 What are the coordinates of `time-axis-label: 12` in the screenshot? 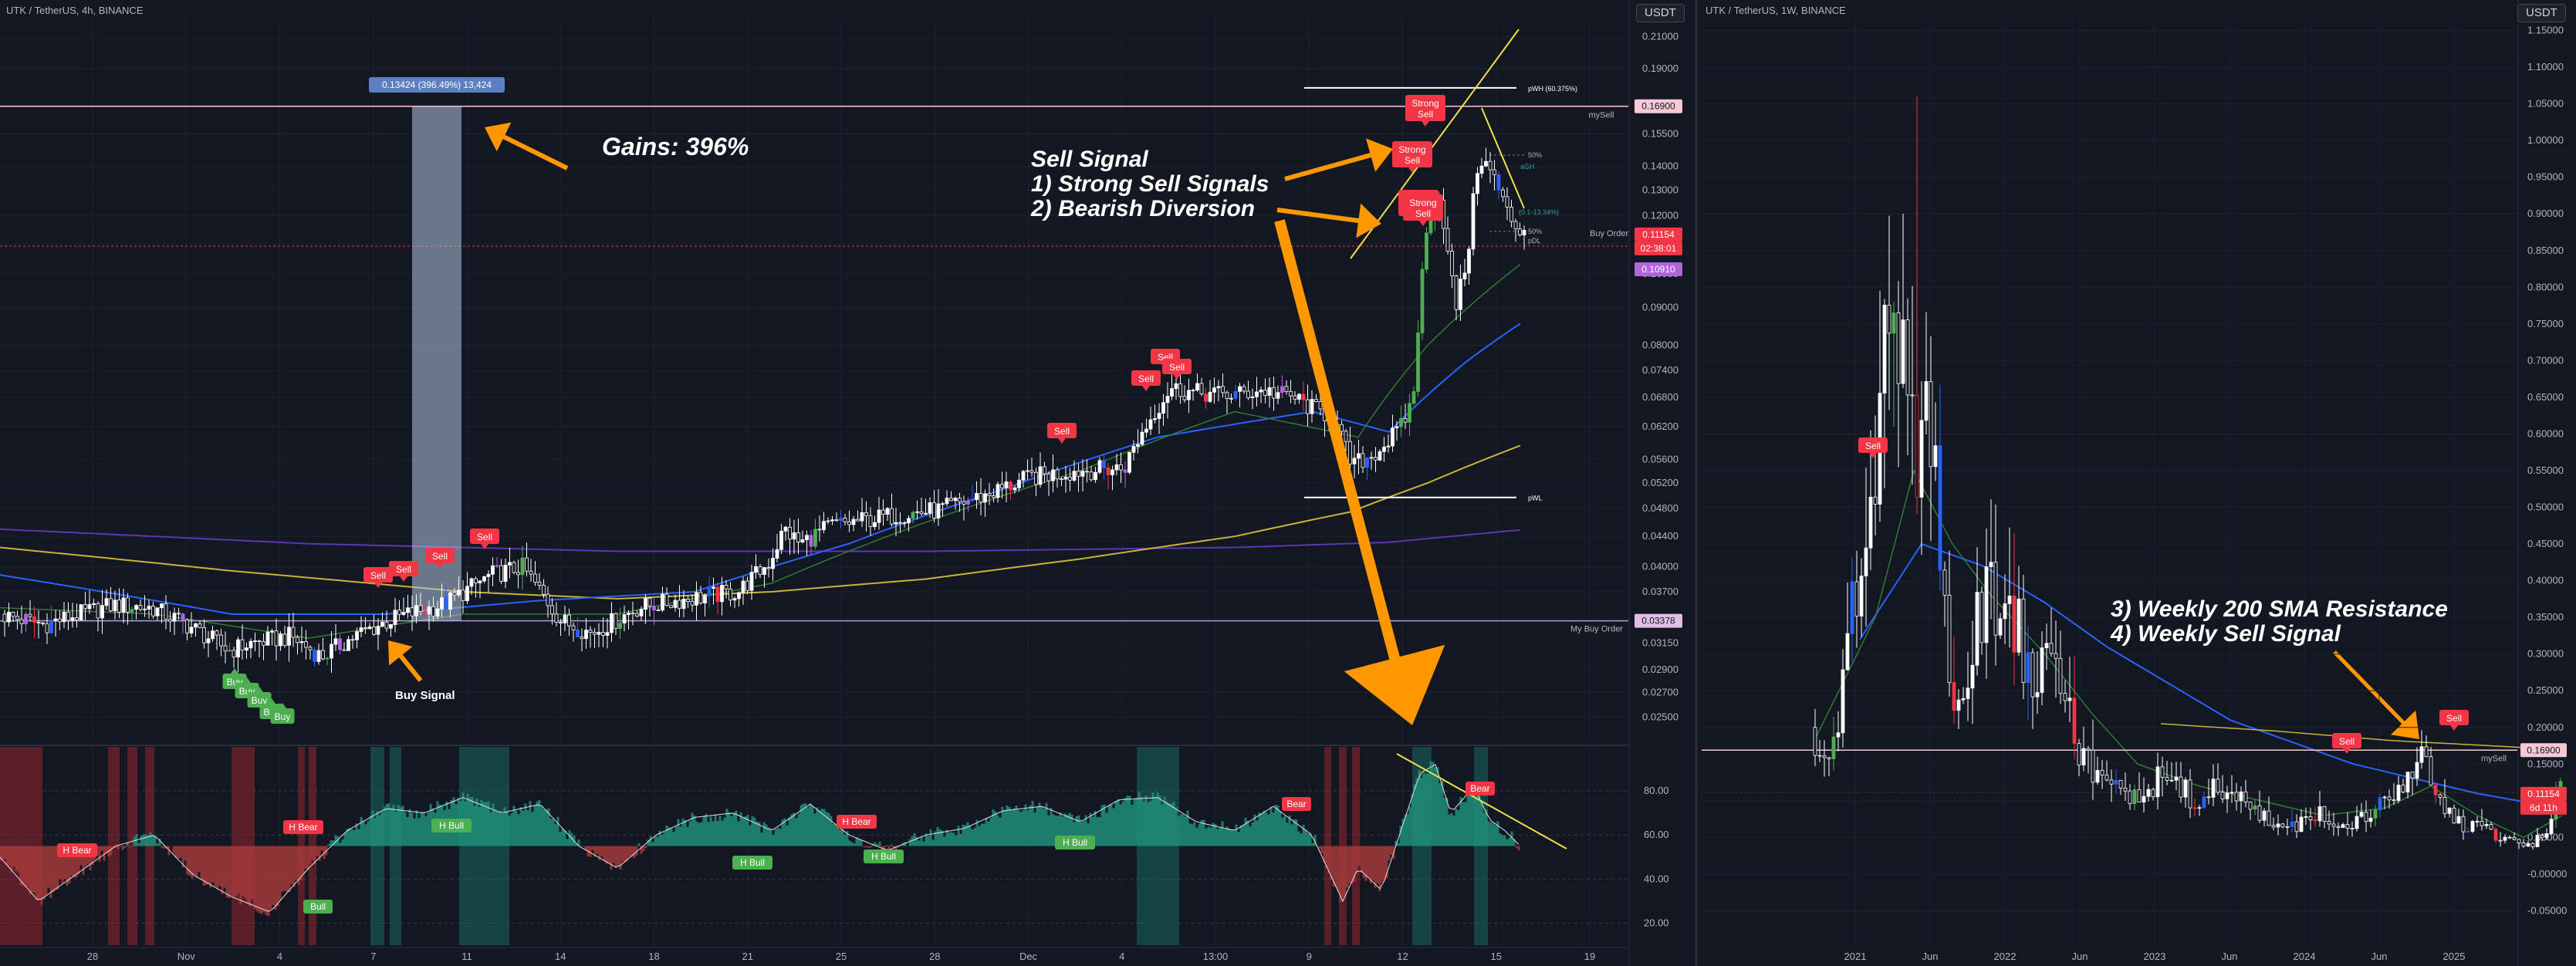 It's located at (1402, 956).